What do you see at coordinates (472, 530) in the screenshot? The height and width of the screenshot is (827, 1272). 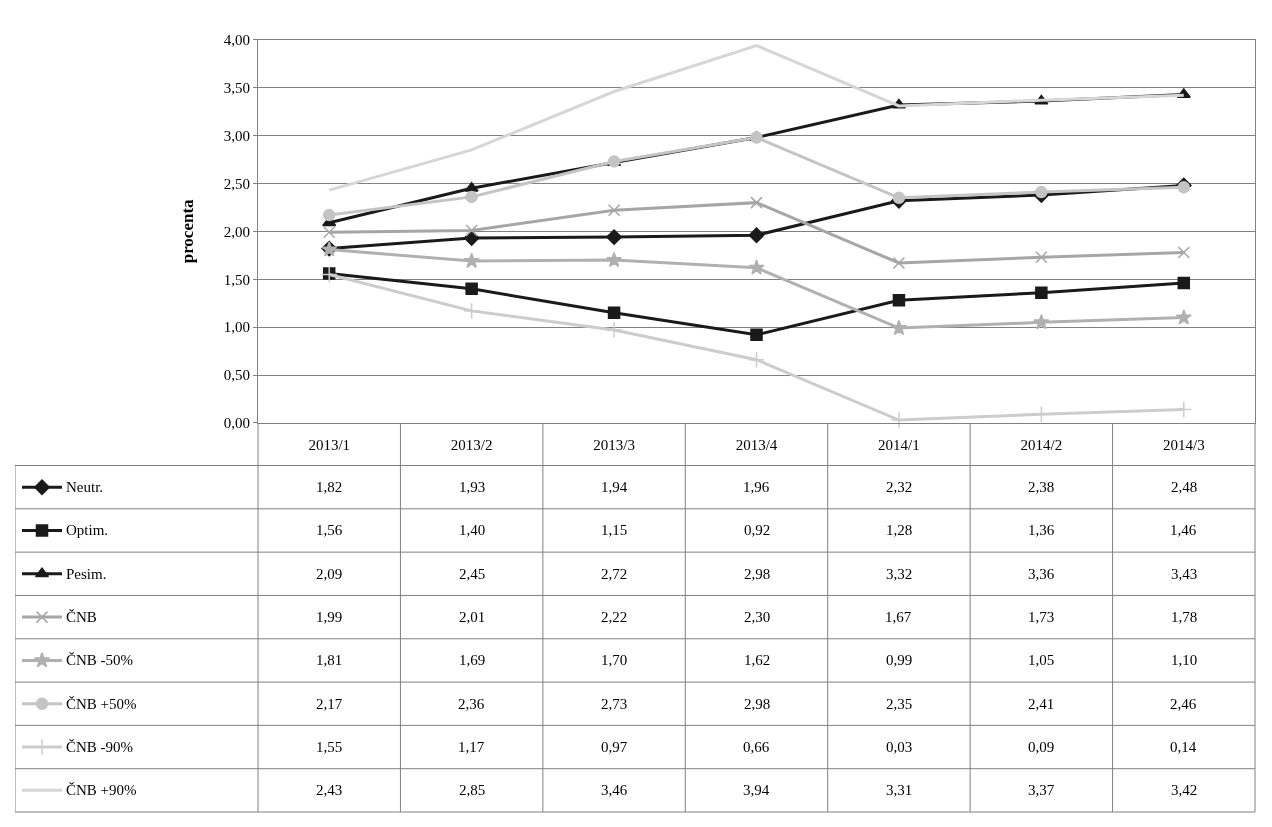 I see `data-label: 1,40` at bounding box center [472, 530].